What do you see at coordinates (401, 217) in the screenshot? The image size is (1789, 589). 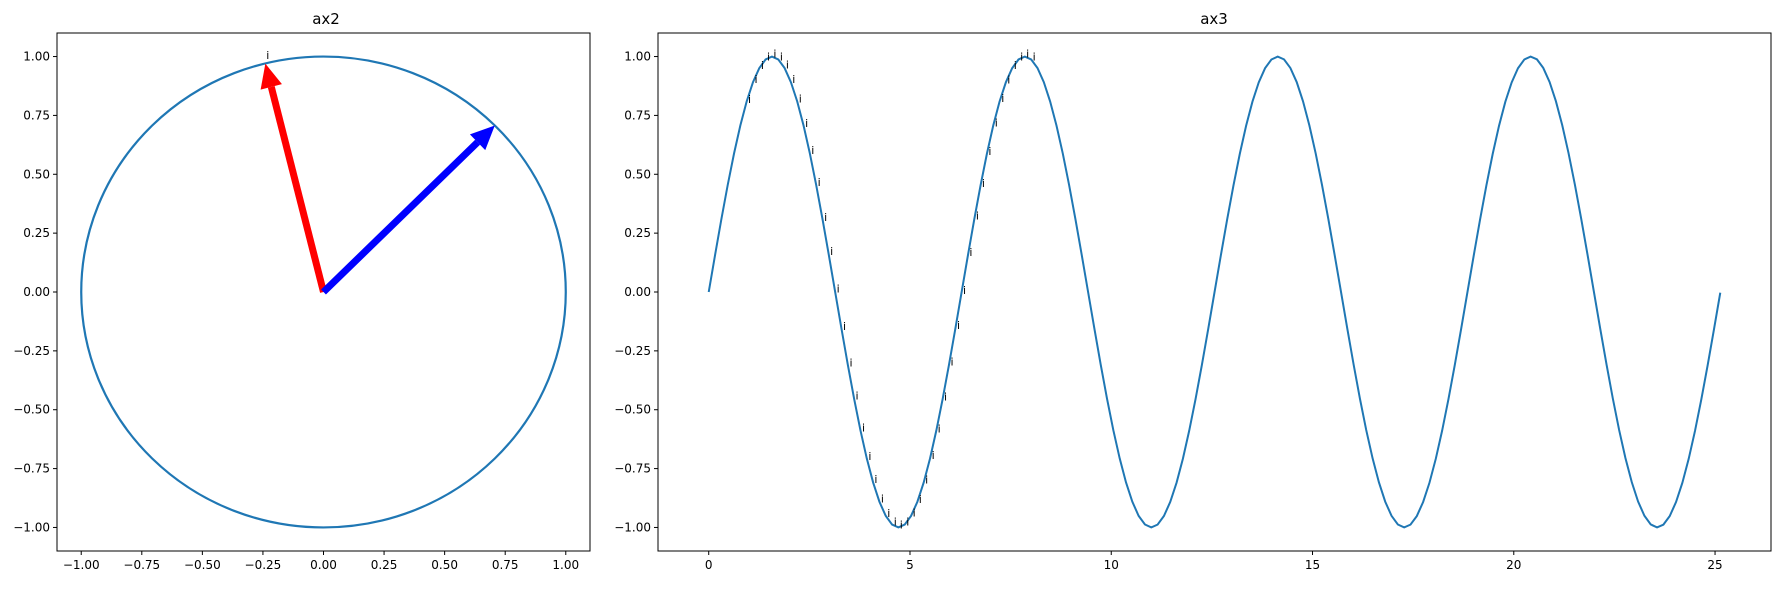 I see `blue-arrow-shaft` at bounding box center [401, 217].